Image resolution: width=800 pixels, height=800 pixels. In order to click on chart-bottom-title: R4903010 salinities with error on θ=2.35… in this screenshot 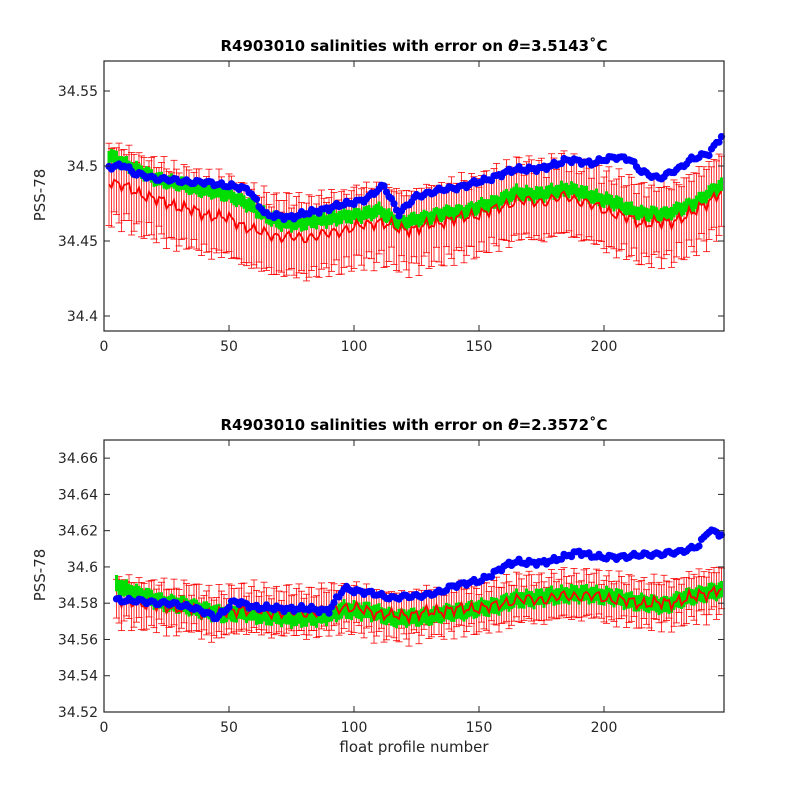, I will do `click(413, 425)`.